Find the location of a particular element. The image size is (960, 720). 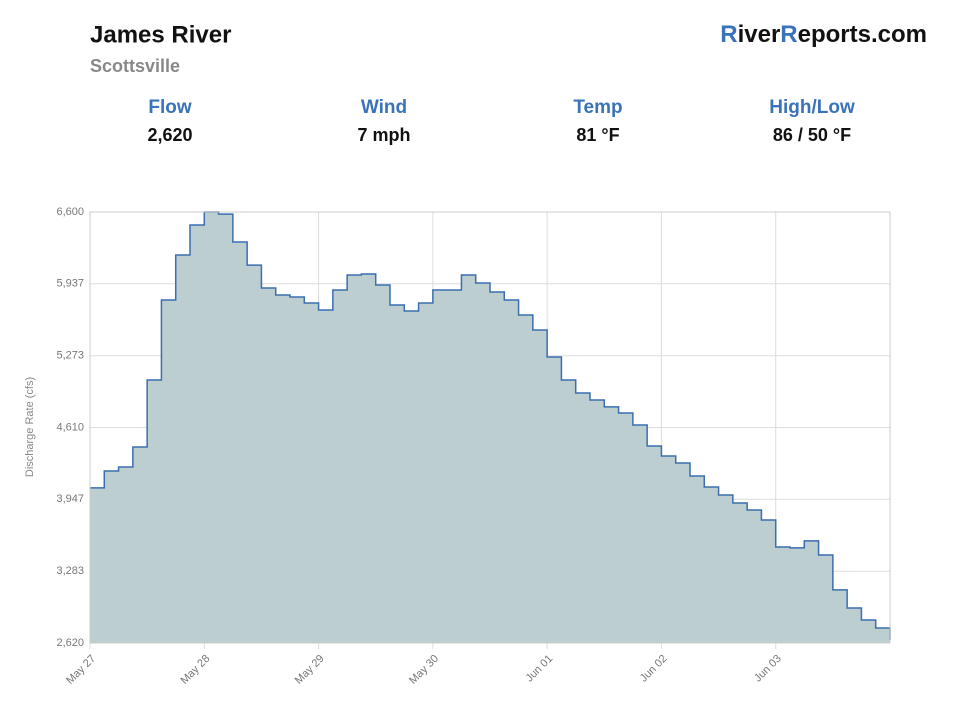

stat-label: Temp is located at coordinates (597, 107).